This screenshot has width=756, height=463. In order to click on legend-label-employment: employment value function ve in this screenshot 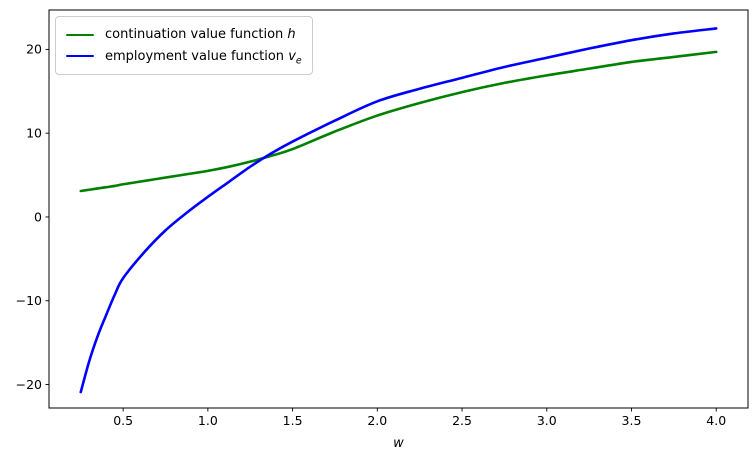, I will do `click(203, 57)`.